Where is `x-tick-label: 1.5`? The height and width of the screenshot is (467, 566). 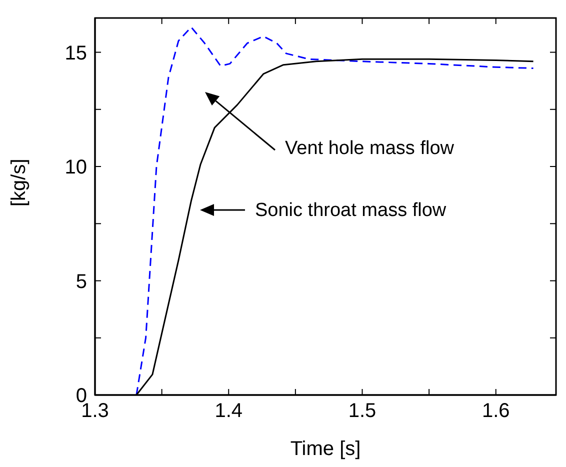 x-tick-label: 1.5 is located at coordinates (362, 411).